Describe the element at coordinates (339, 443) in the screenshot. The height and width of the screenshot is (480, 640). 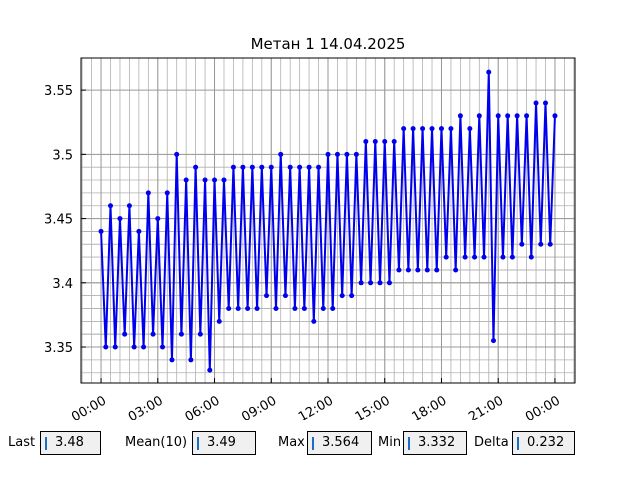
I see `stat-field: 3.564` at that location.